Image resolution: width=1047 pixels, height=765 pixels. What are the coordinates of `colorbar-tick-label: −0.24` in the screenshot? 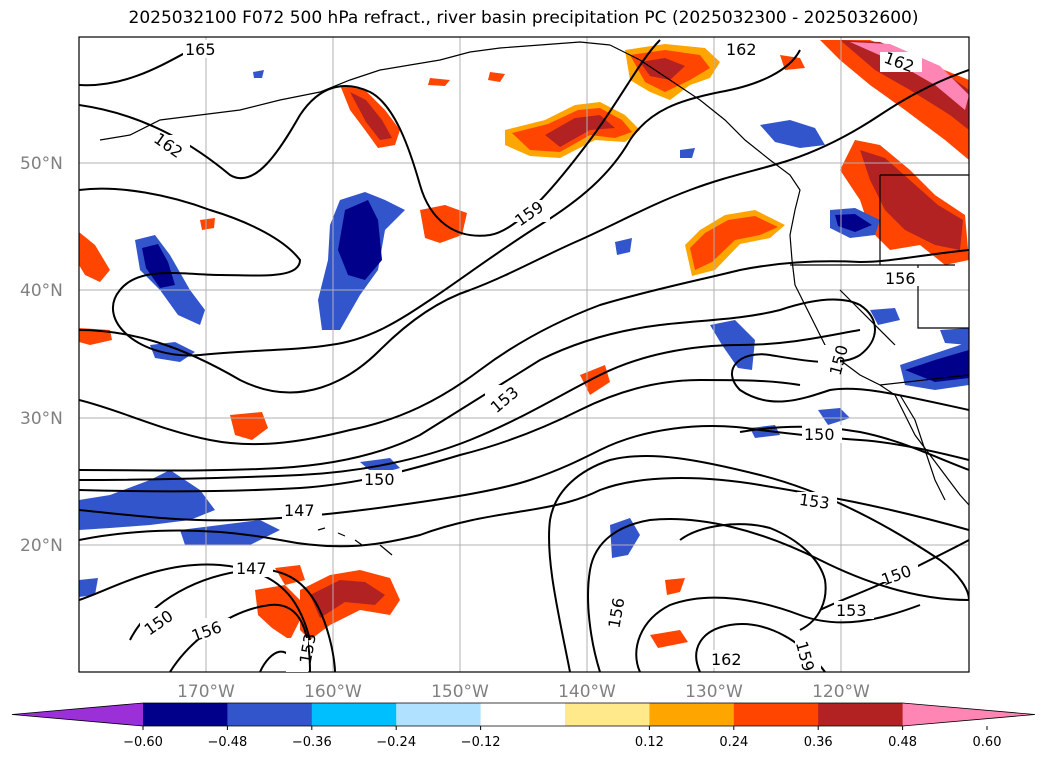 It's located at (396, 742).